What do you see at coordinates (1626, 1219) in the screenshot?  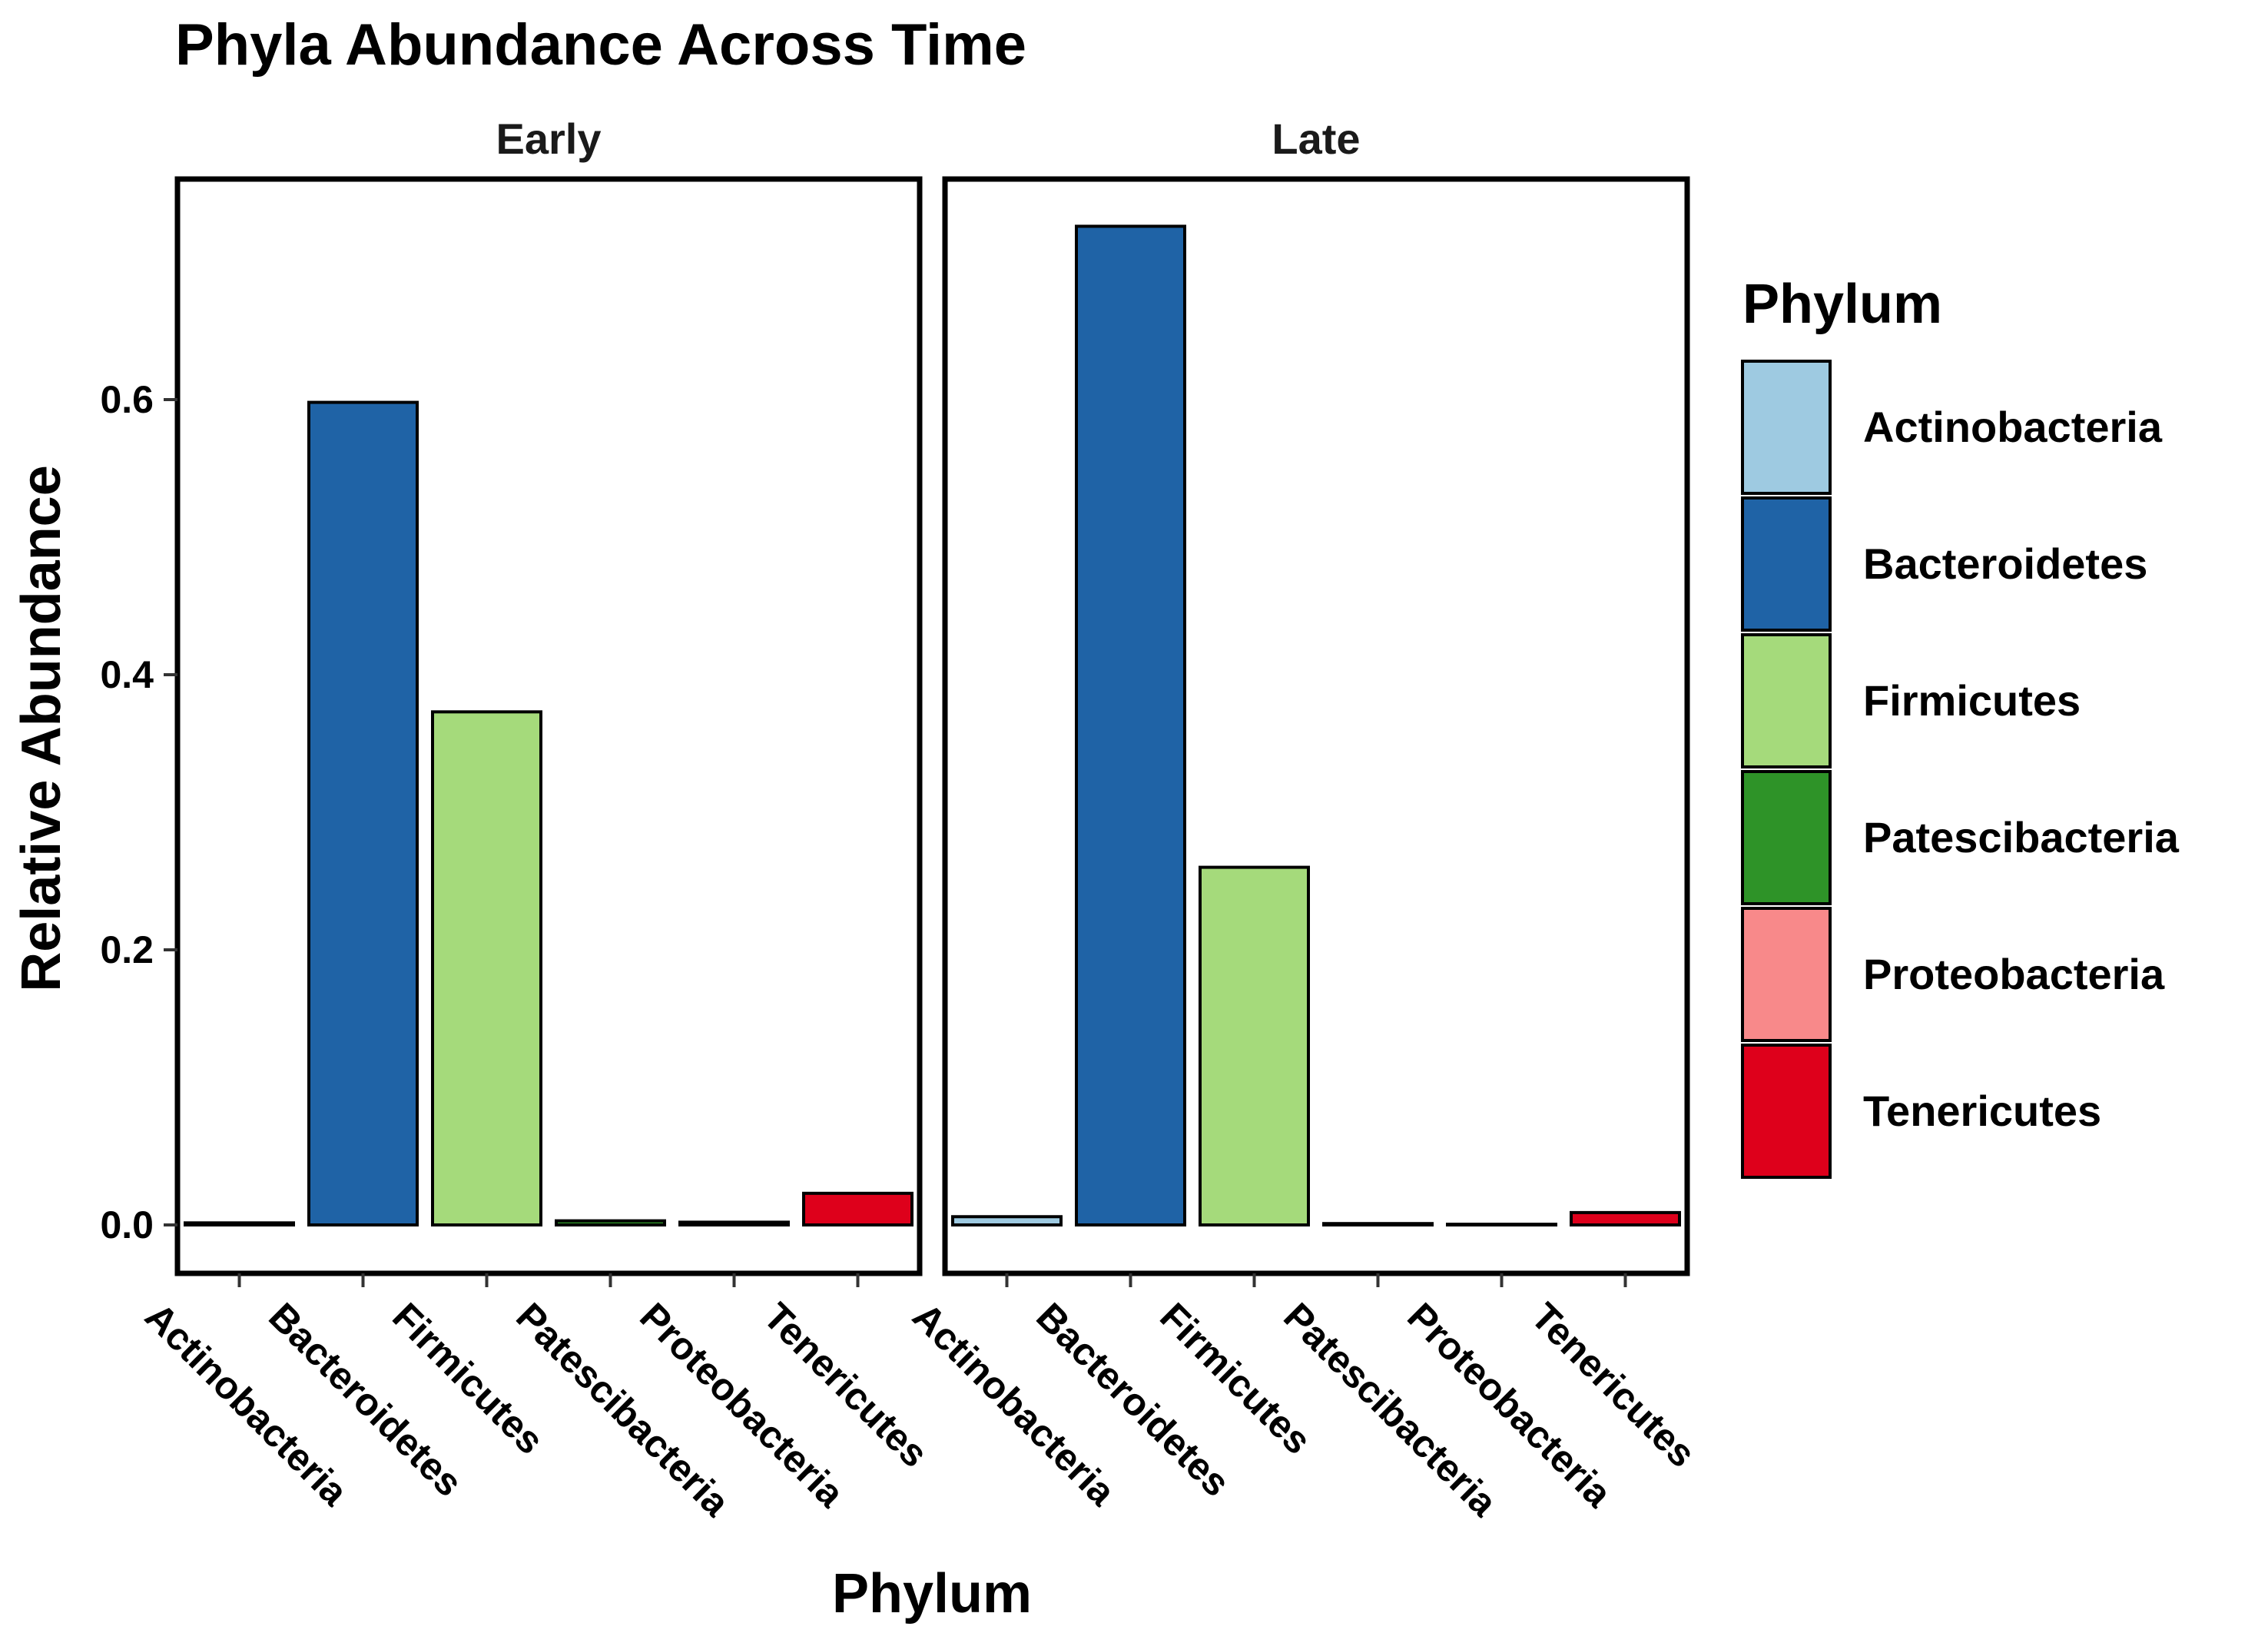 I see `bar-late-tenericutes` at bounding box center [1626, 1219].